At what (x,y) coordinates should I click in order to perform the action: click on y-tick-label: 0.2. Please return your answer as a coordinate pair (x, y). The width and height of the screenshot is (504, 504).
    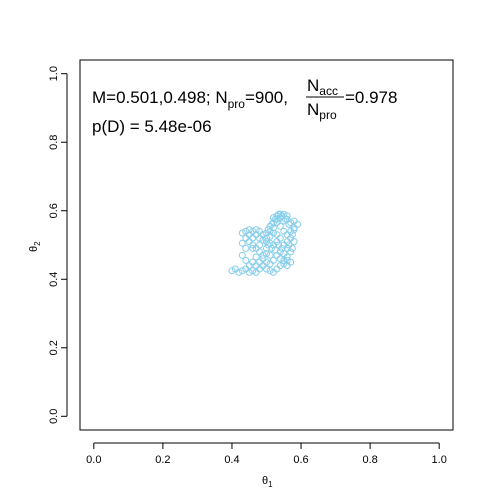
    Looking at the image, I should click on (54, 347).